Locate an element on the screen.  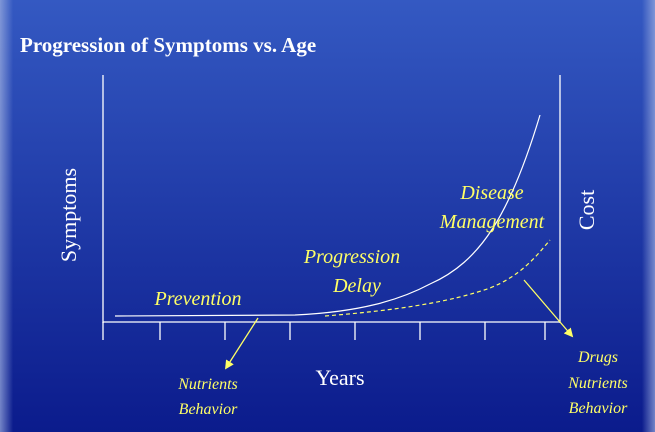
y2-axis-label: Cost is located at coordinates (586, 210).